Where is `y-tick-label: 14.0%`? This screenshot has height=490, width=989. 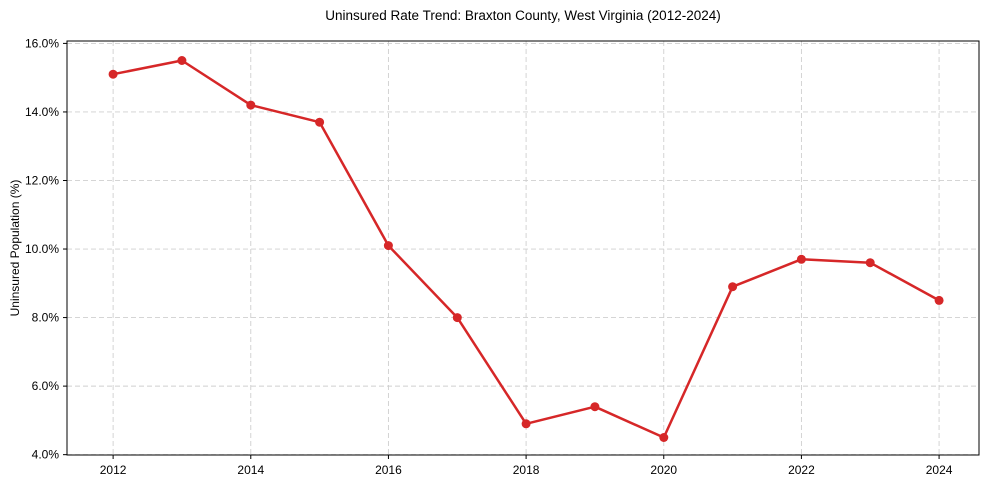
y-tick-label: 14.0% is located at coordinates (42, 112).